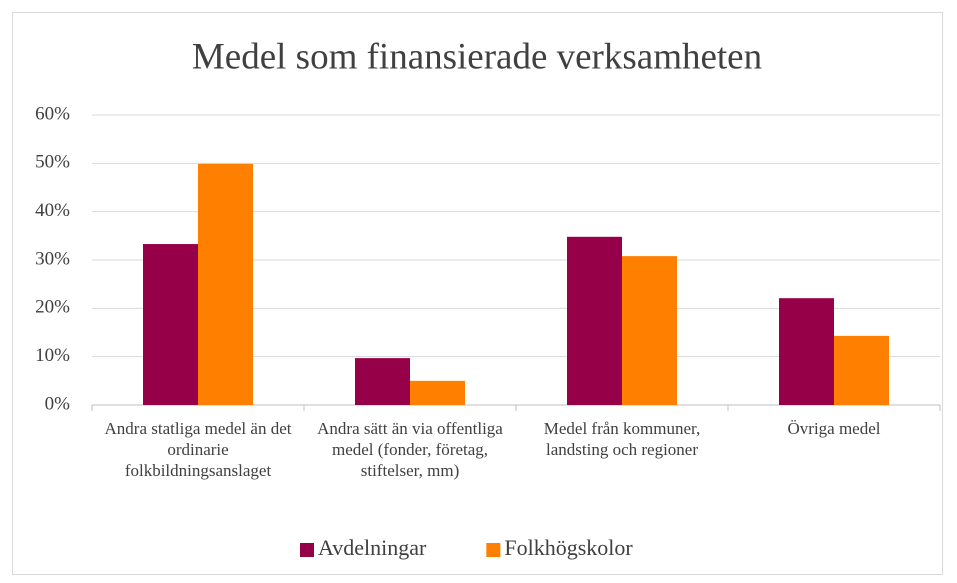 The width and height of the screenshot is (957, 583). Describe the element at coordinates (52, 162) in the screenshot. I see `y-tick-label: 50%` at that location.